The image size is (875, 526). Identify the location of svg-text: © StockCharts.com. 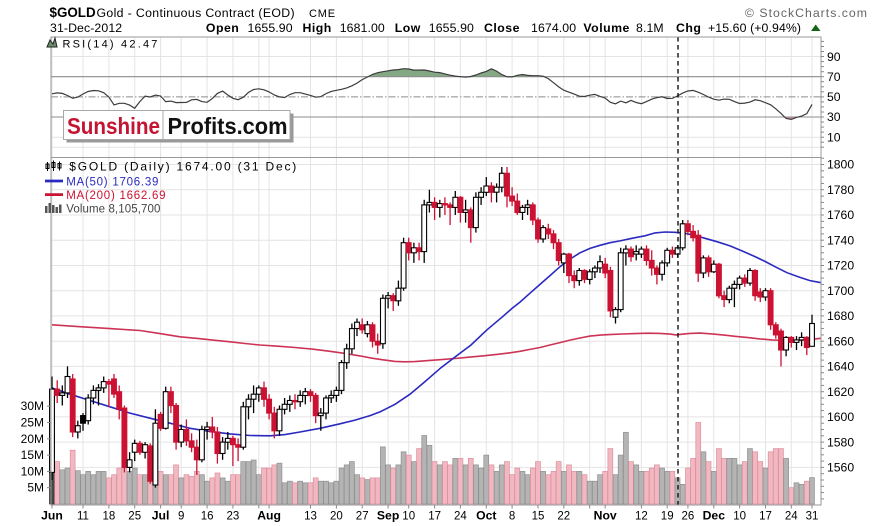
(806, 13).